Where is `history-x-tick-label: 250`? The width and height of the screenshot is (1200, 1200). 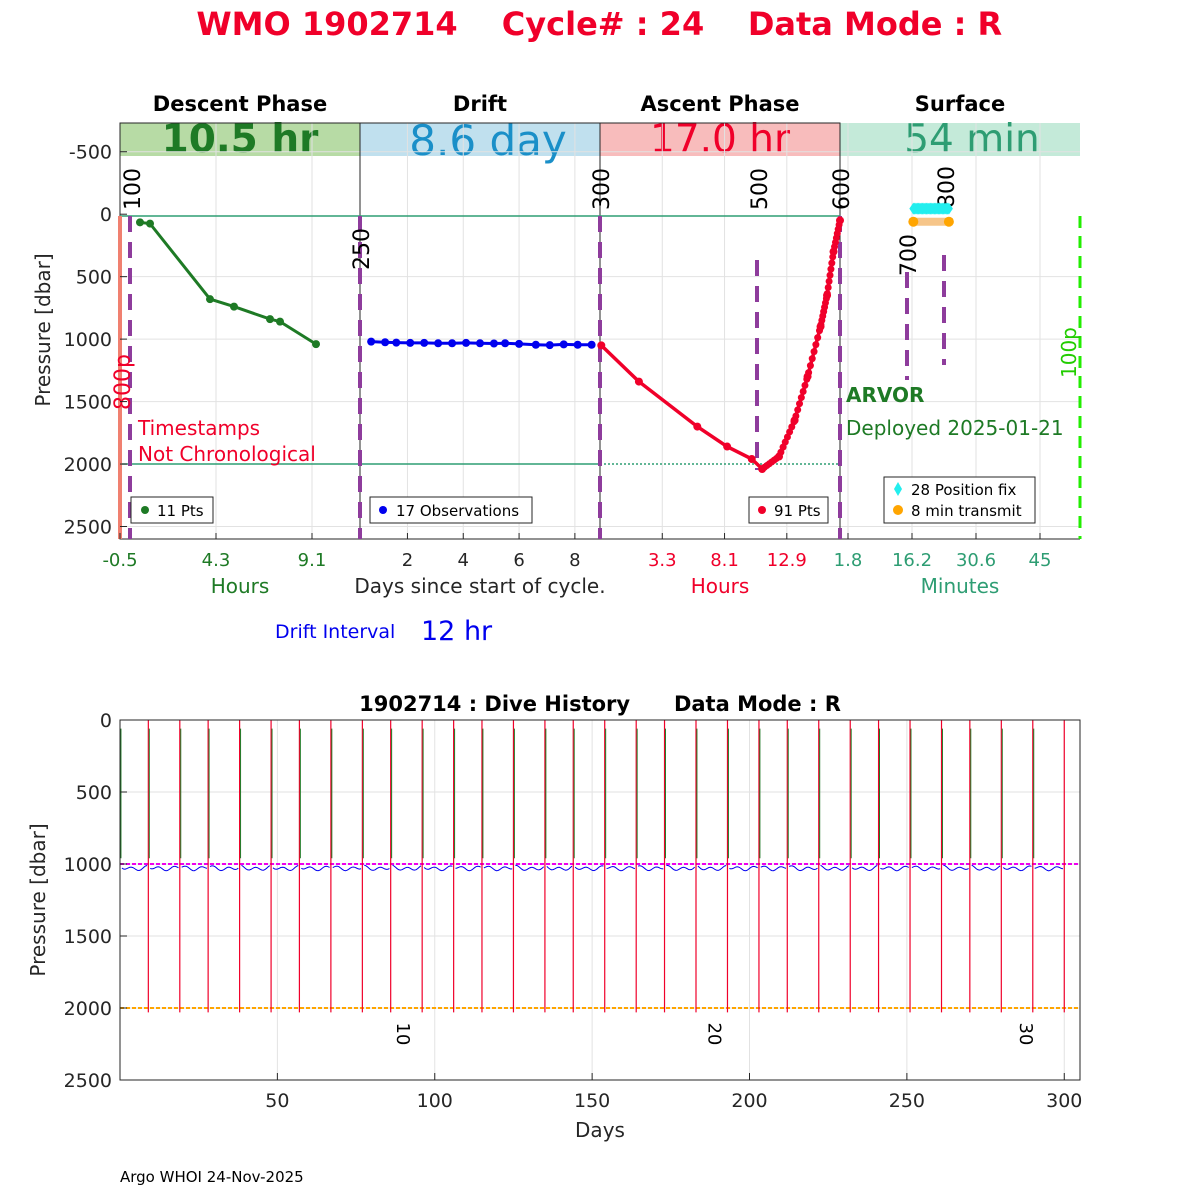 history-x-tick-label: 250 is located at coordinates (907, 1101).